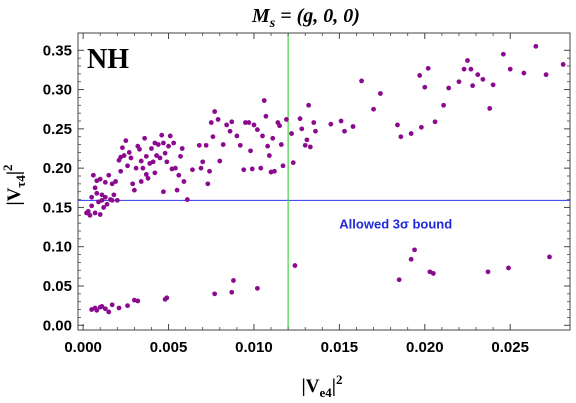 The image size is (576, 403). What do you see at coordinates (425, 347) in the screenshot?
I see `x-tick-label: 0.020` at bounding box center [425, 347].